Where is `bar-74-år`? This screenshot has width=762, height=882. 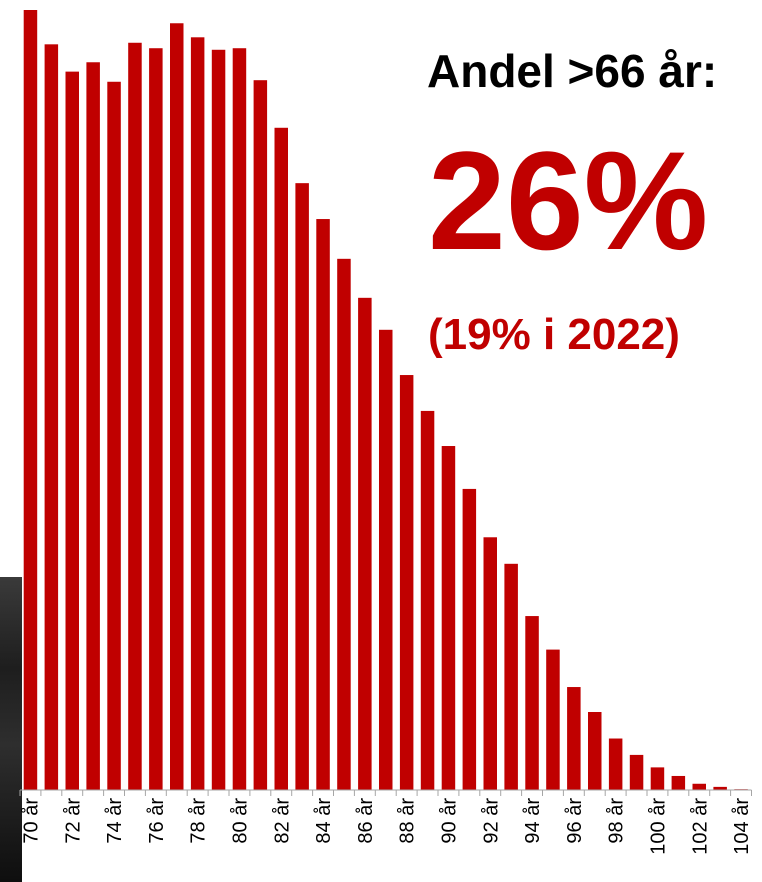
bar-74-år is located at coordinates (114, 435).